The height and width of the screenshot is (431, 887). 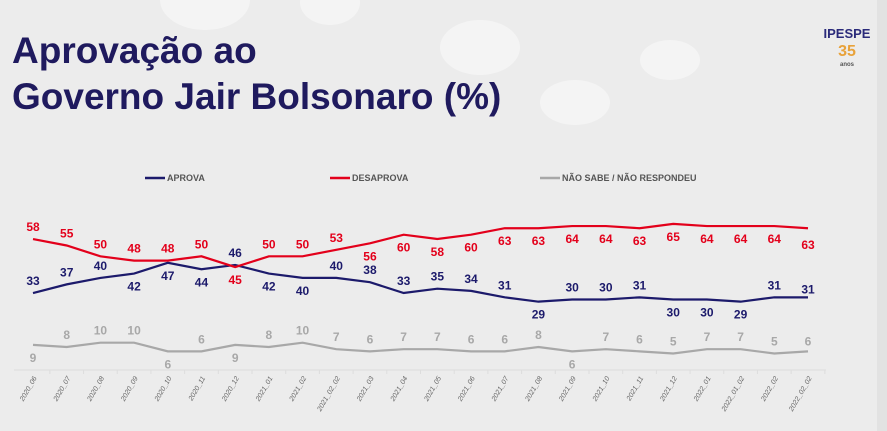 I want to click on logo-name: IPESPE, so click(x=847, y=33).